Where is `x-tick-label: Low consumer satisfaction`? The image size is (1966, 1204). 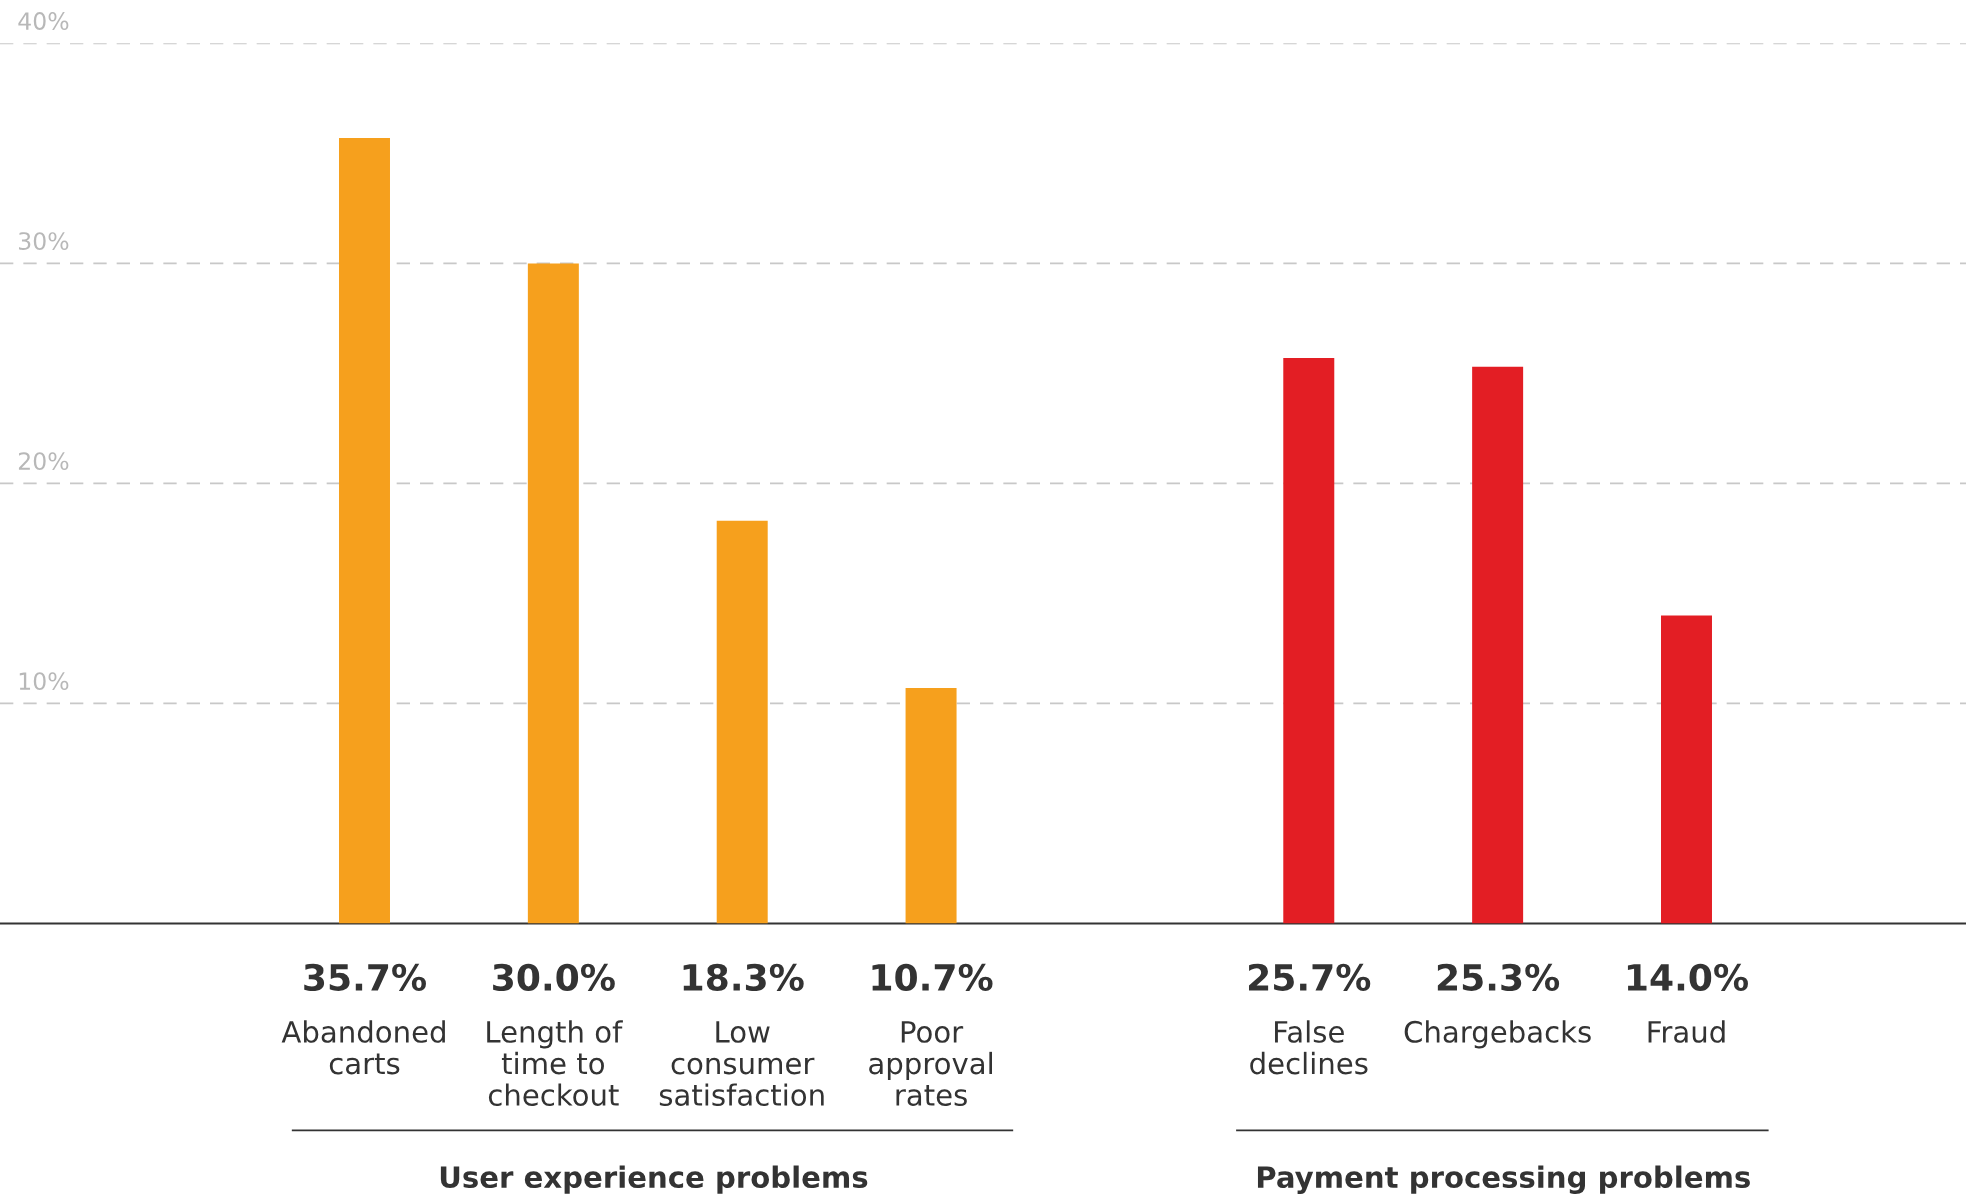 x-tick-label: Low consumer satisfaction is located at coordinates (741, 1063).